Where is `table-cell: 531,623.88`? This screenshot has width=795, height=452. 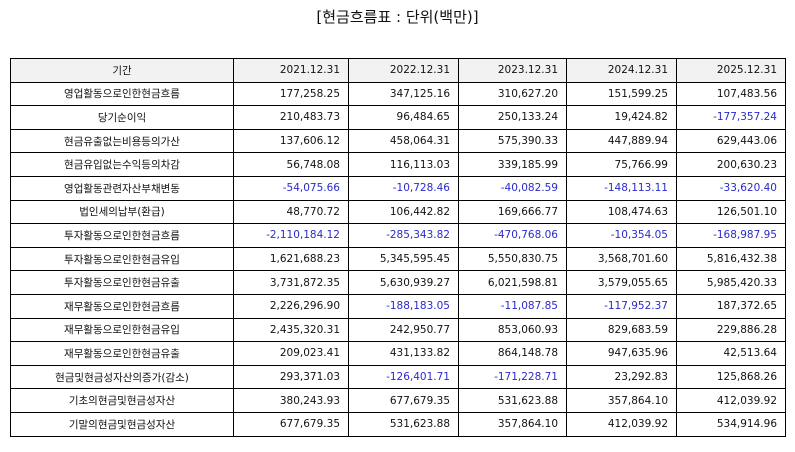 table-cell: 531,623.88 is located at coordinates (512, 400).